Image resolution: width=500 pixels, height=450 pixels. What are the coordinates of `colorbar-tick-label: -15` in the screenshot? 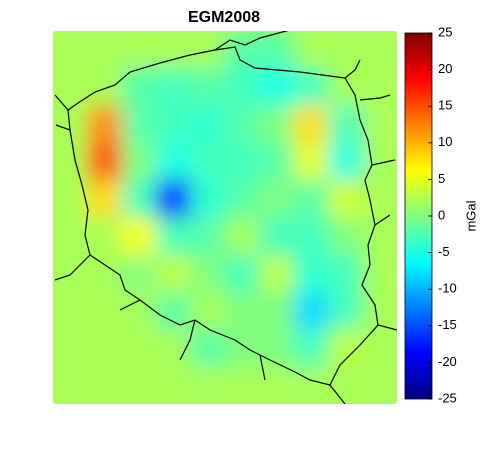 It's located at (447, 324).